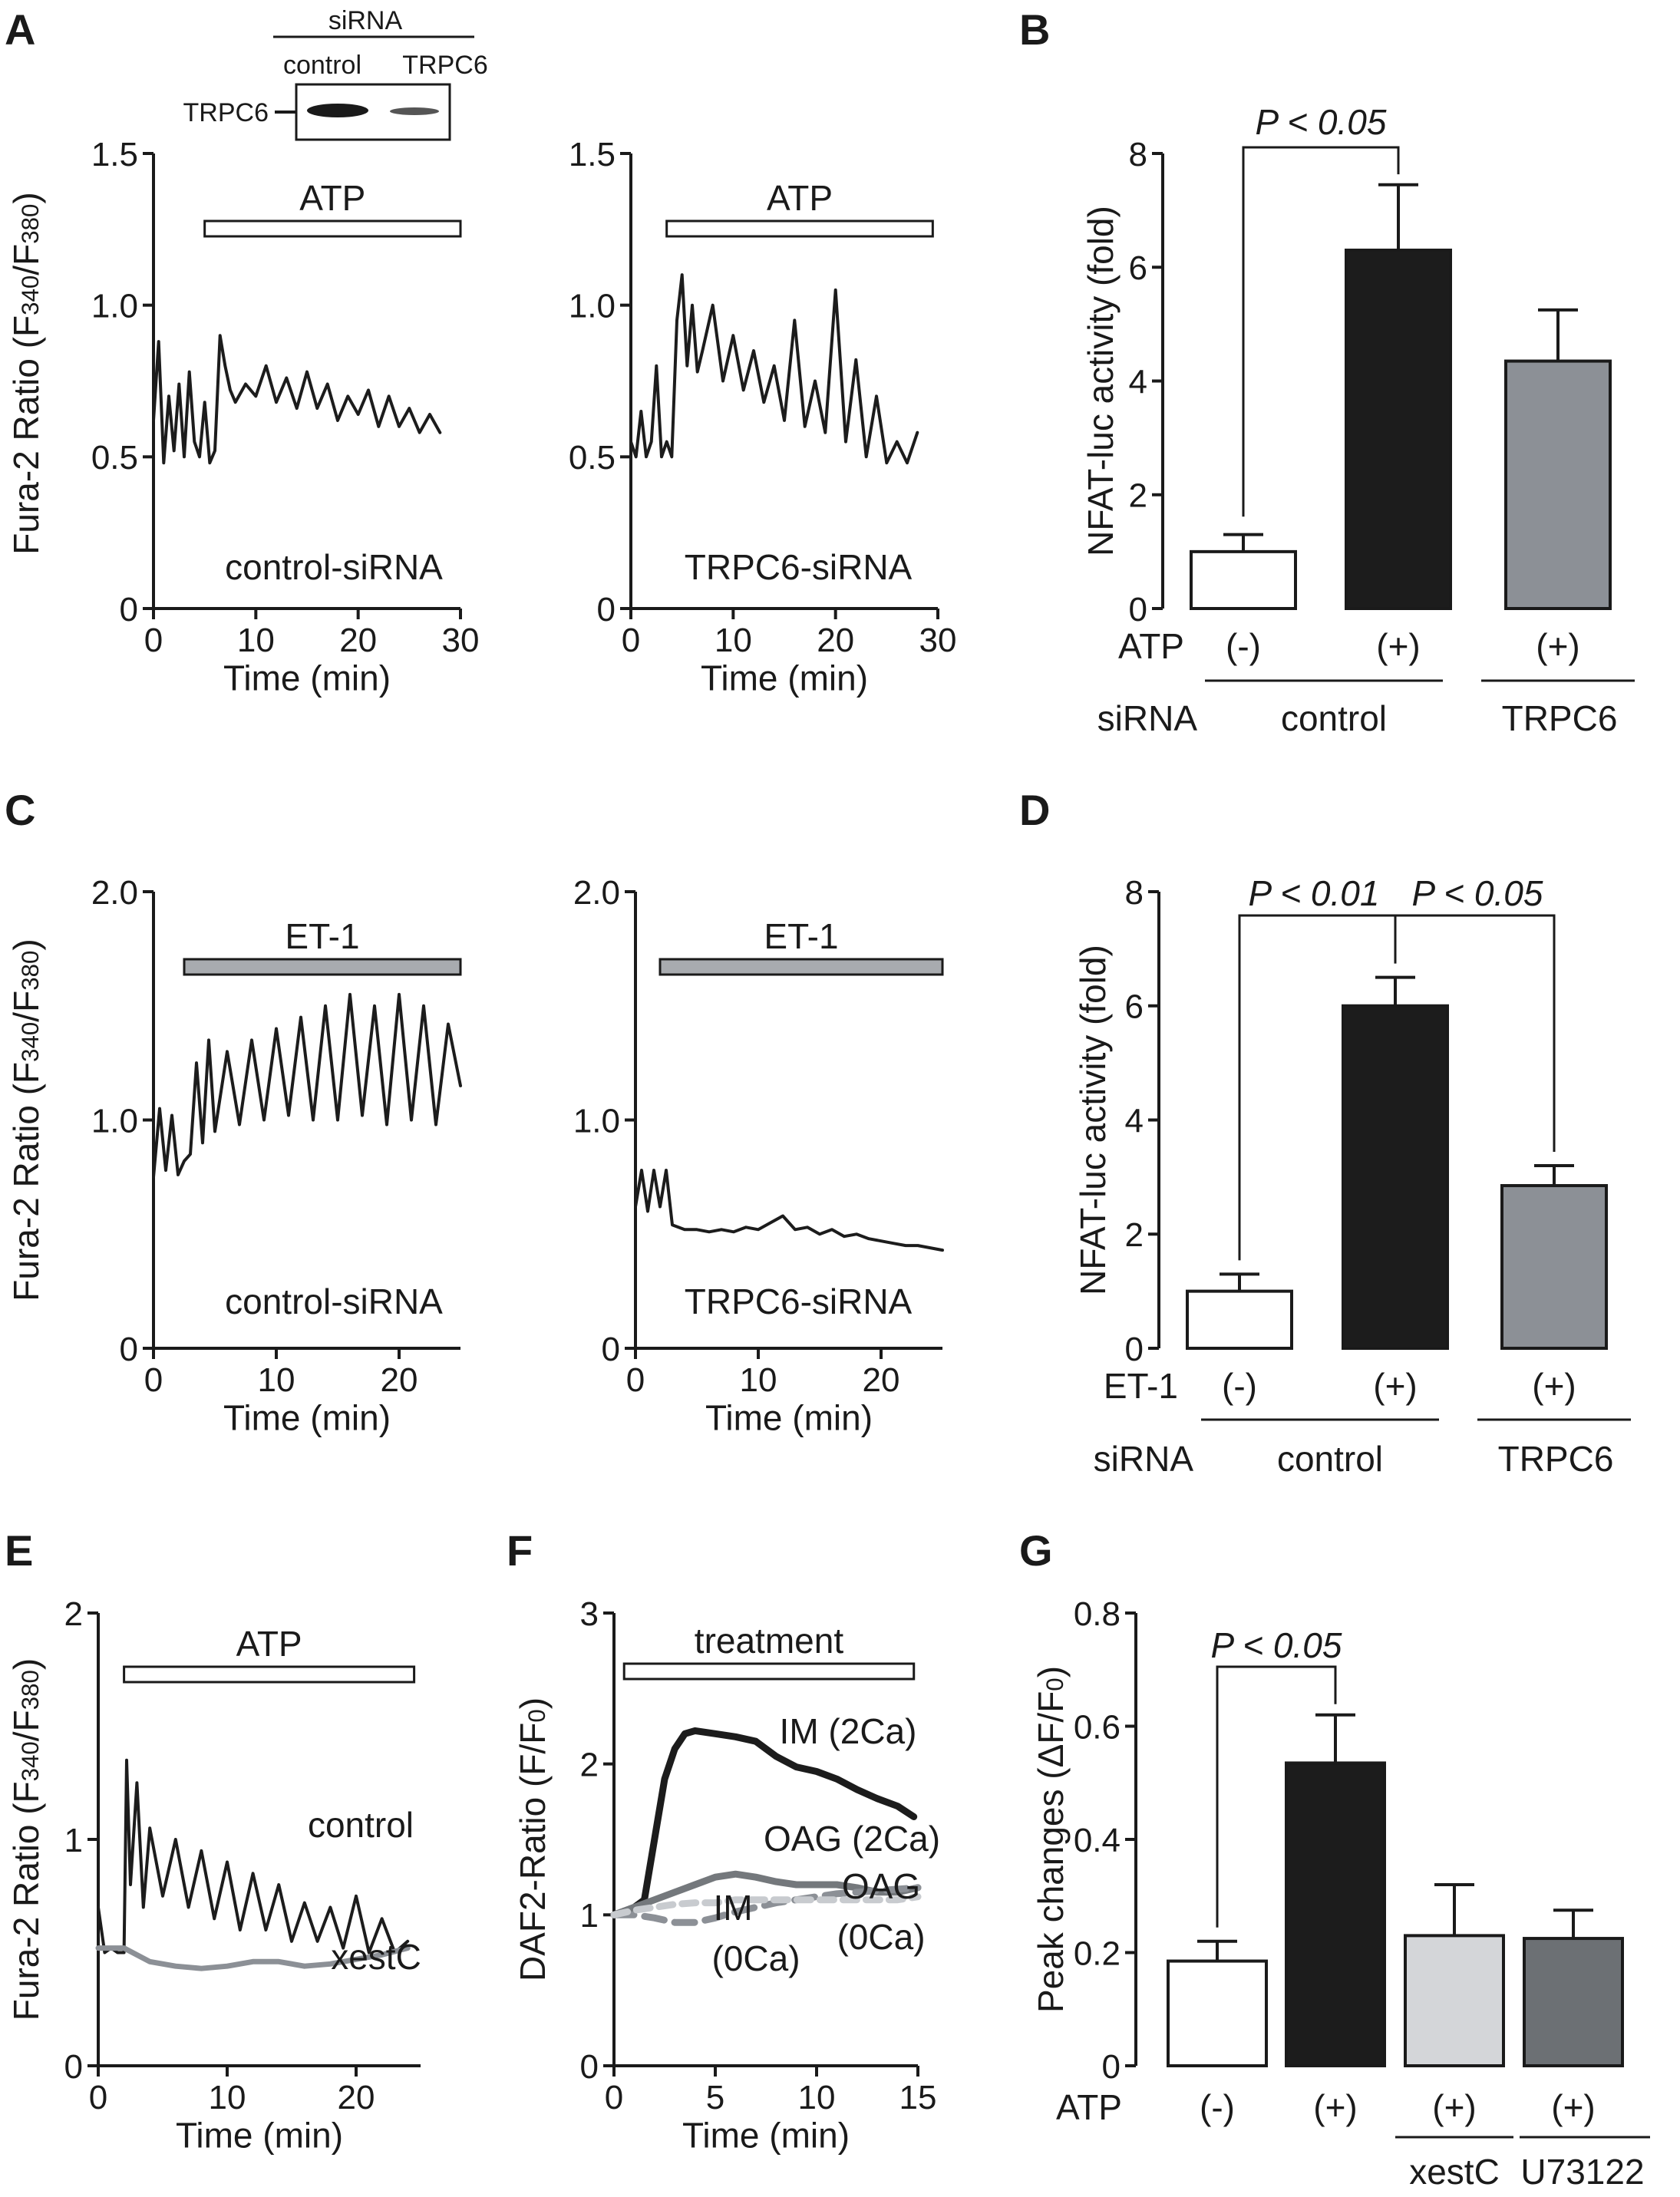 This screenshot has height=2197, width=1680. Describe the element at coordinates (589, 1614) in the screenshot. I see `y-tick-label: 3` at that location.